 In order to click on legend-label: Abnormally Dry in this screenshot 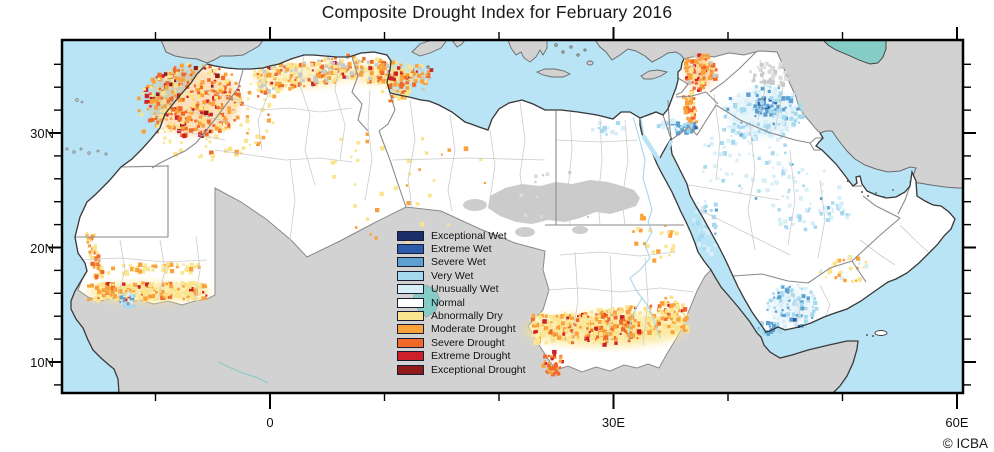, I will do `click(467, 316)`.